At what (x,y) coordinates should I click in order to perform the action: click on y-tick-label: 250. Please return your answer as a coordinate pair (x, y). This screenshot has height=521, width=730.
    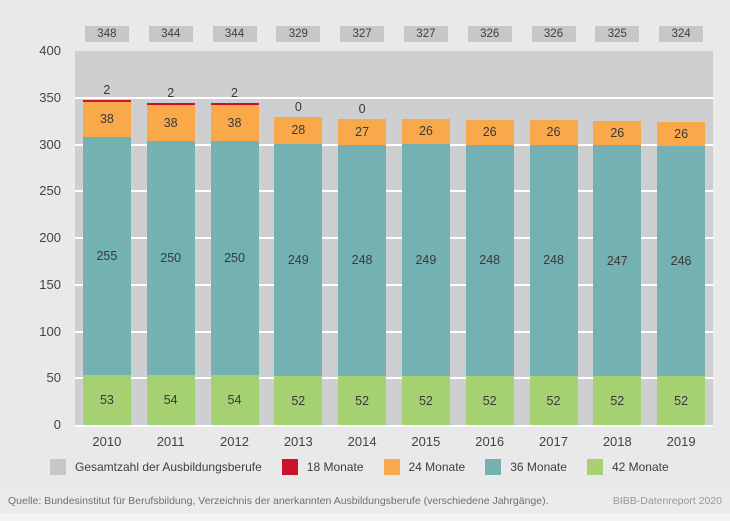
    Looking at the image, I should click on (50, 191).